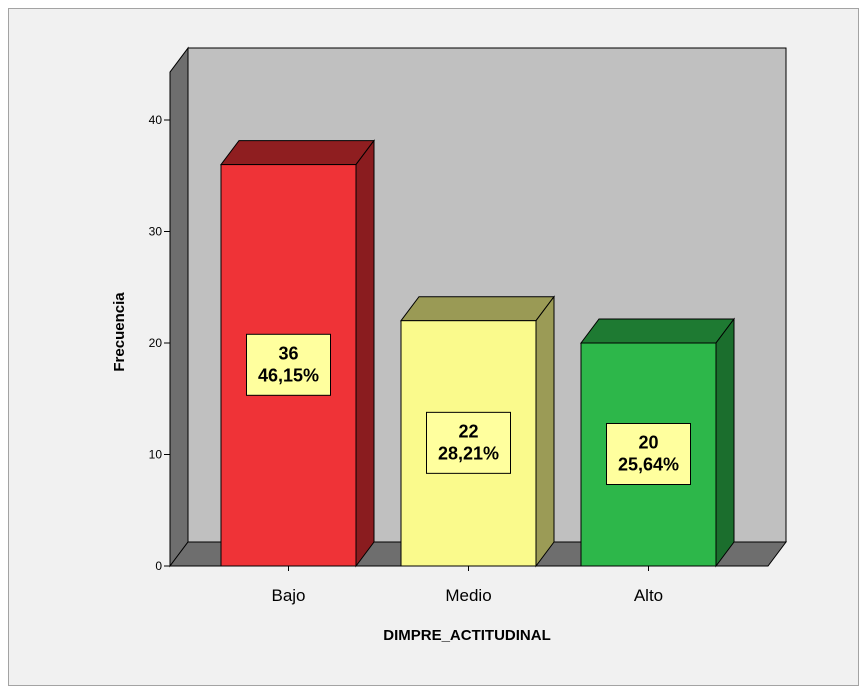 Image resolution: width=868 pixels, height=695 pixels. Describe the element at coordinates (288, 375) in the screenshot. I see `data-label-percent: 46,15%` at that location.